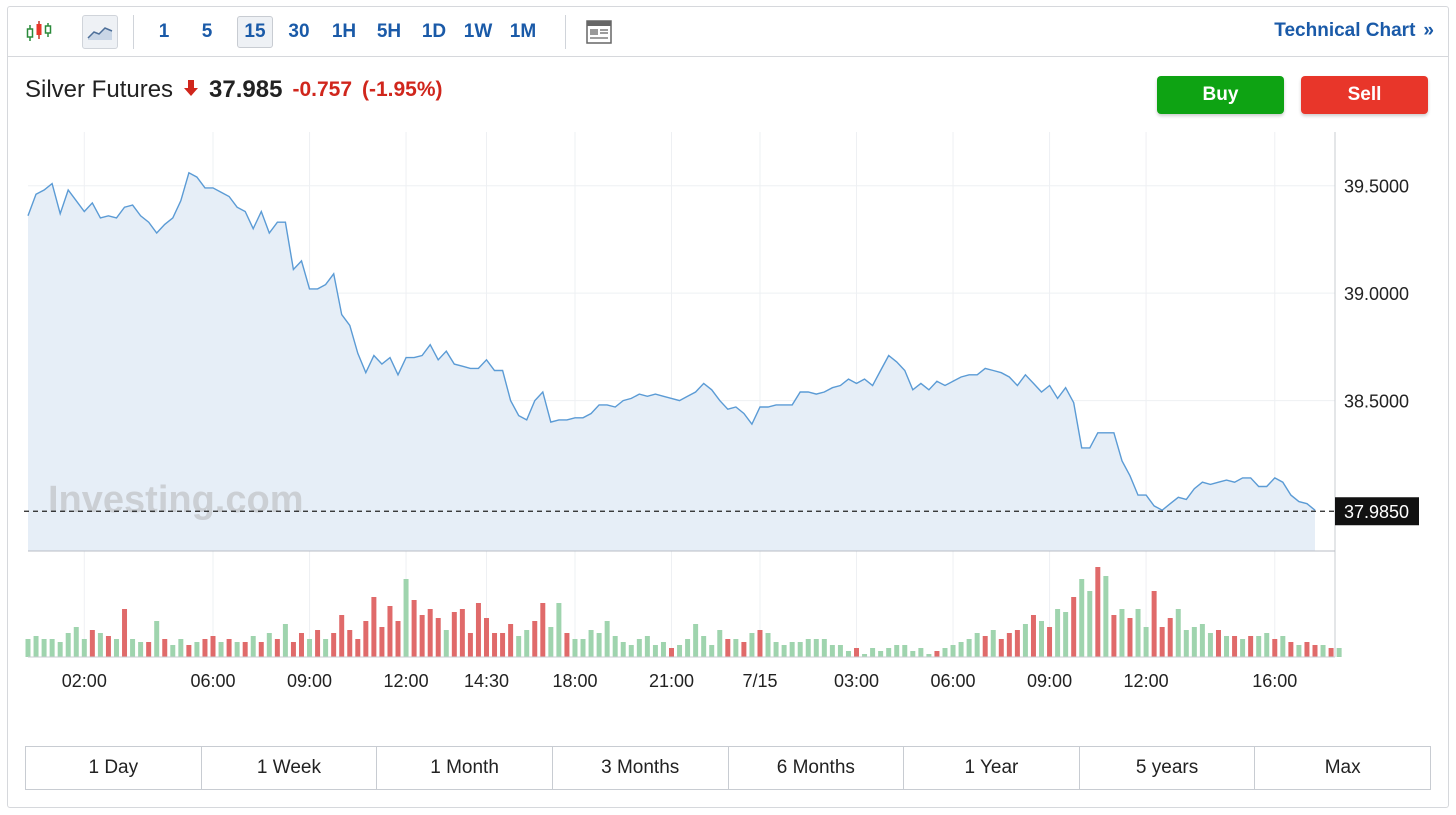  What do you see at coordinates (1354, 31) in the screenshot?
I see `technical-chart-link: Technical Chart »` at bounding box center [1354, 31].